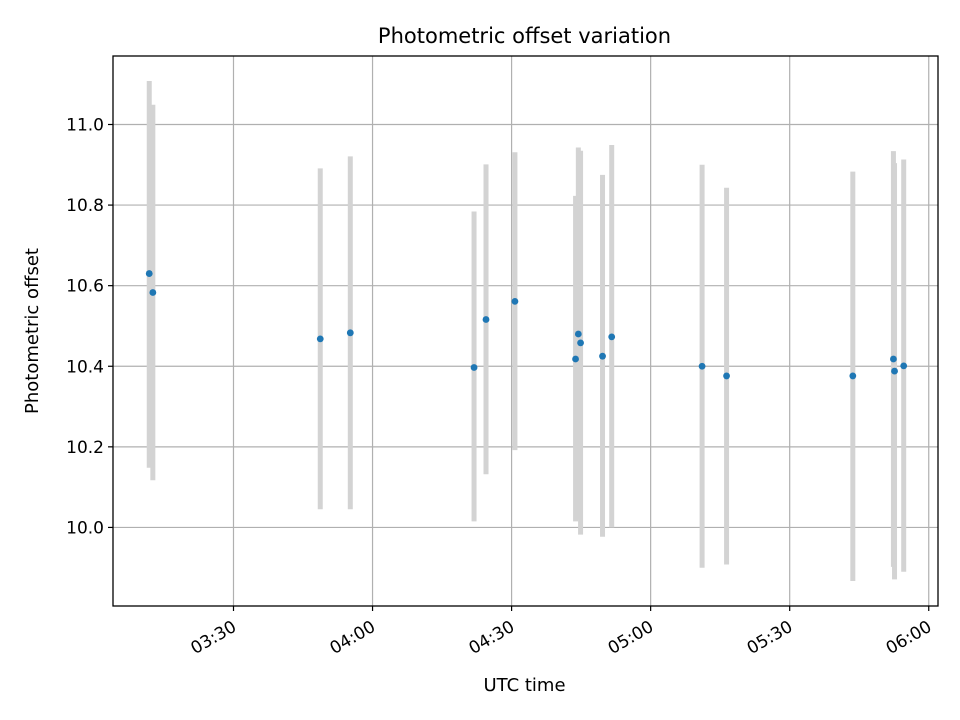 The height and width of the screenshot is (720, 960). What do you see at coordinates (85, 528) in the screenshot?
I see `y-tick-label: 10.0` at bounding box center [85, 528].